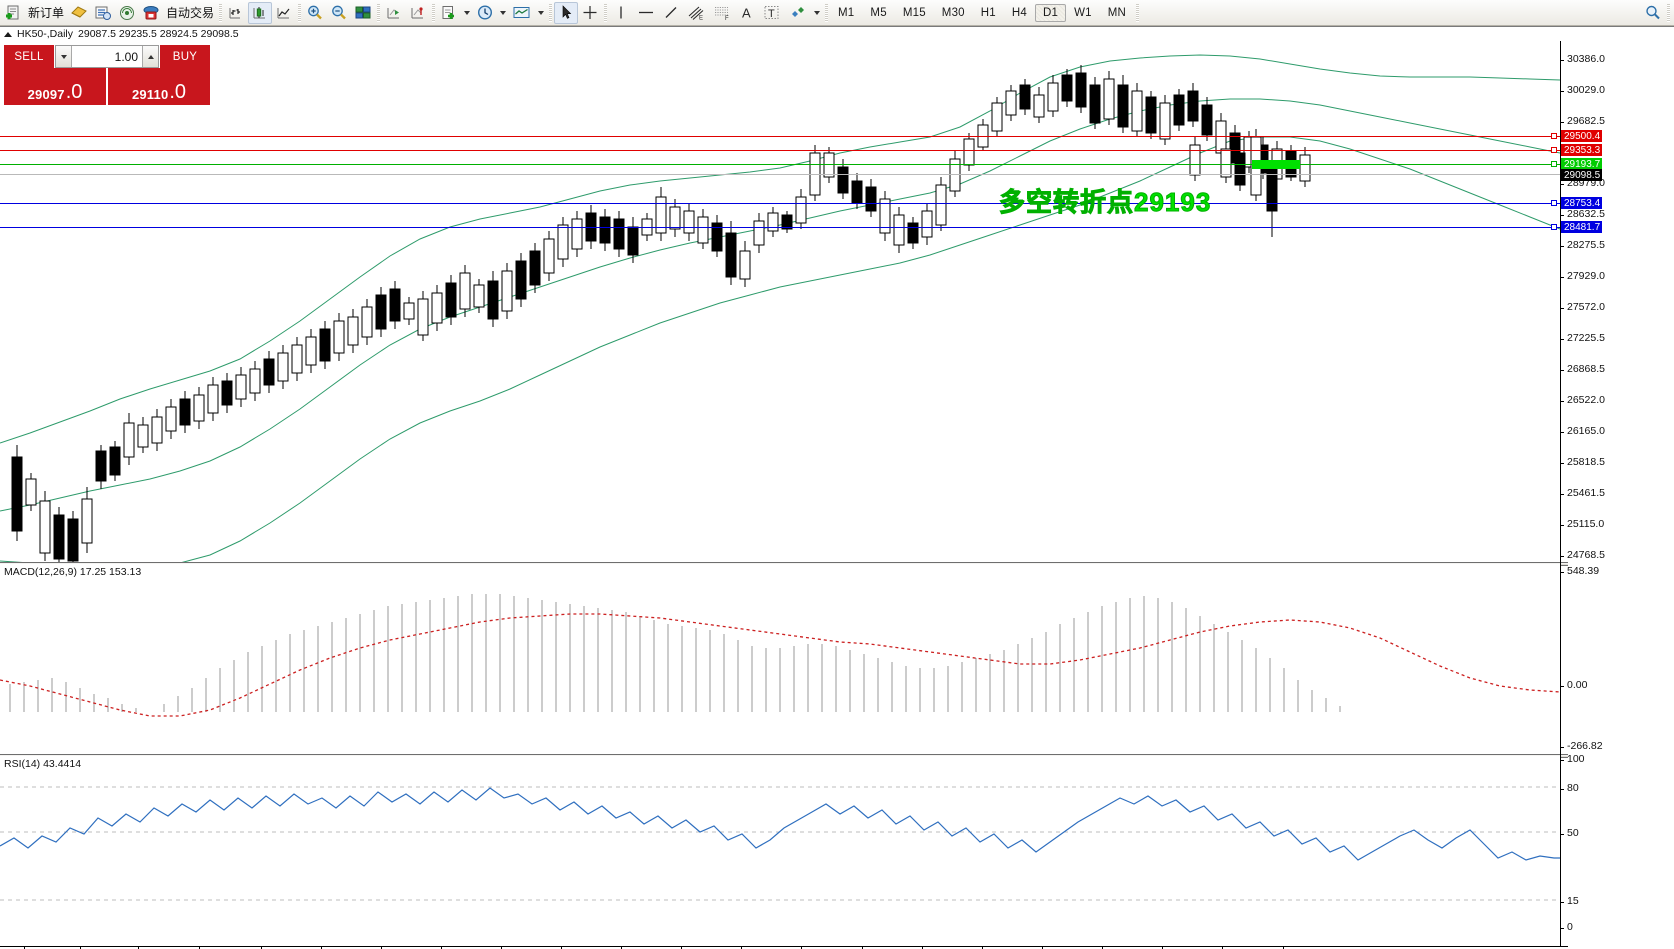 Image resolution: width=1674 pixels, height=949 pixels. Describe the element at coordinates (363, 13) in the screenshot. I see `tile-windows-icon` at that location.